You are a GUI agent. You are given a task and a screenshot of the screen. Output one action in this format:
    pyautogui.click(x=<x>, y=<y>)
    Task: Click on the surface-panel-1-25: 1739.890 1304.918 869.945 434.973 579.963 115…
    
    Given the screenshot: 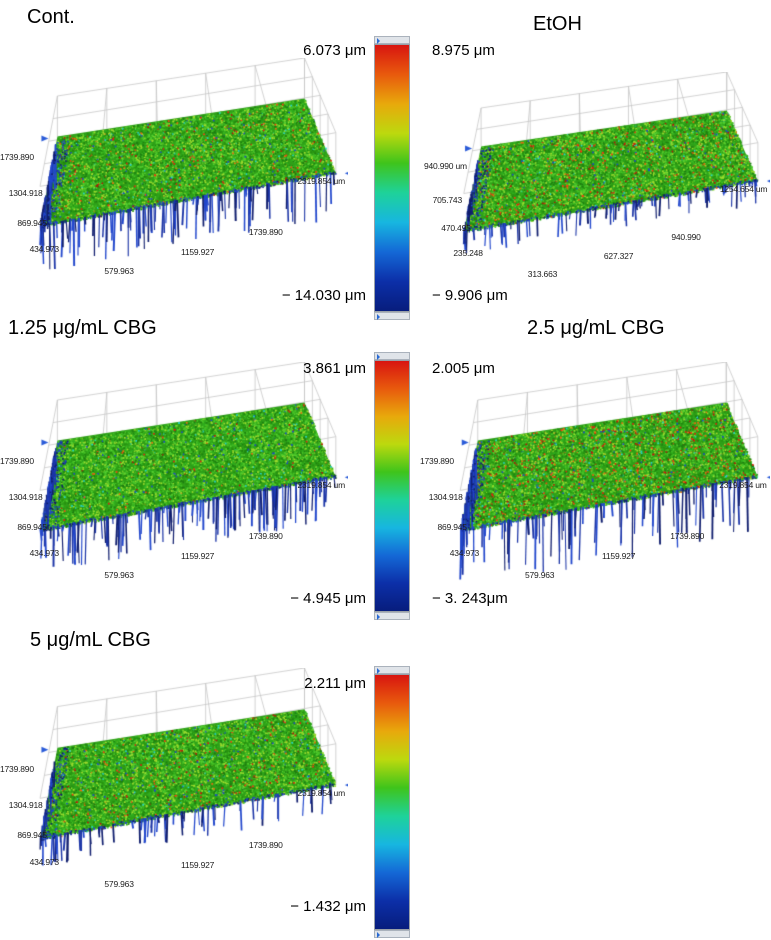 What is the action you would take?
    pyautogui.click(x=174, y=493)
    